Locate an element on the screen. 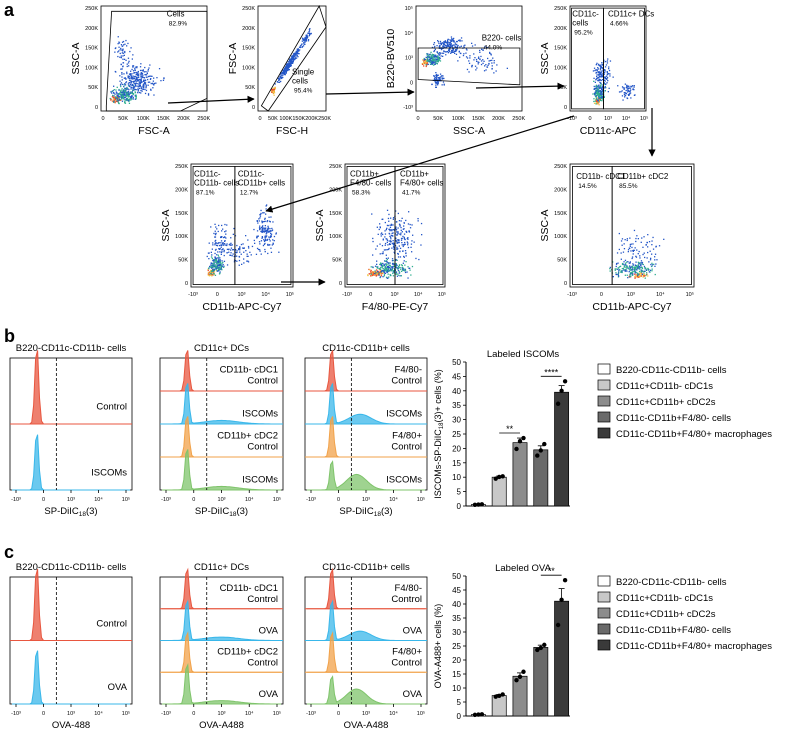 The height and width of the screenshot is (732, 798). y-tick-label: 45 is located at coordinates (456, 376).